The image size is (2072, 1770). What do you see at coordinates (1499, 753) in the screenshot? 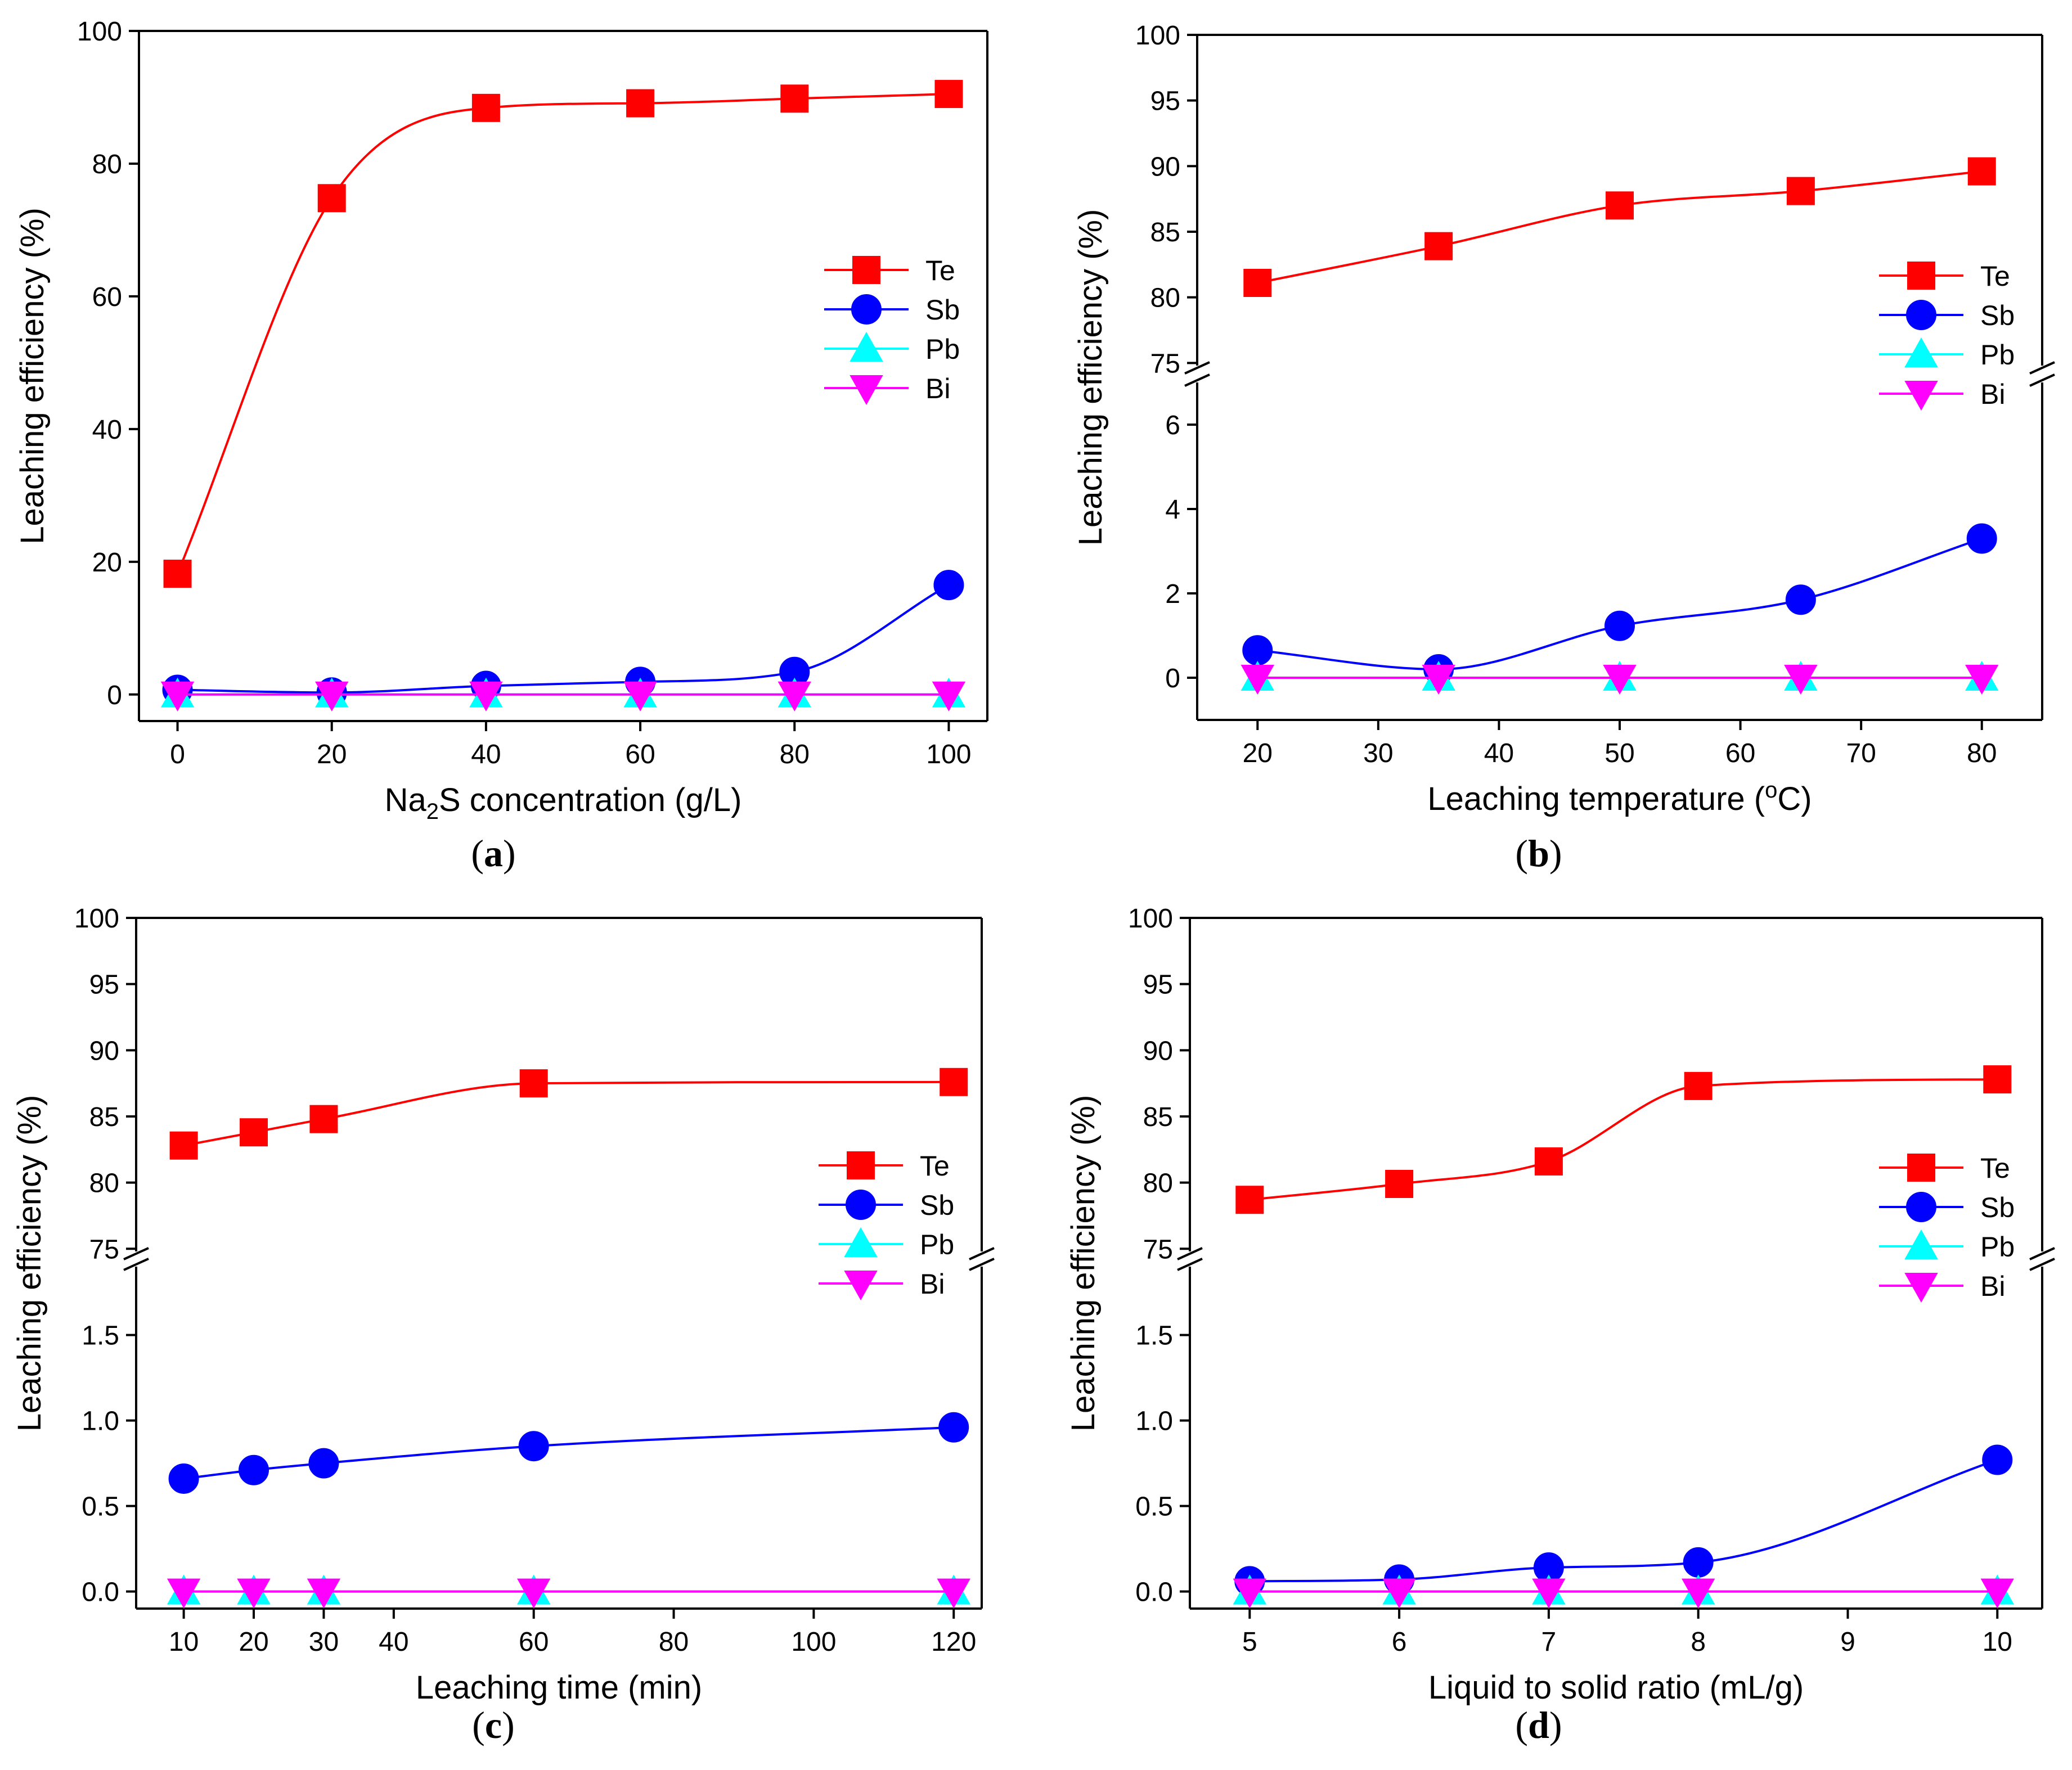
I see `x-tick-label: 40` at bounding box center [1499, 753].